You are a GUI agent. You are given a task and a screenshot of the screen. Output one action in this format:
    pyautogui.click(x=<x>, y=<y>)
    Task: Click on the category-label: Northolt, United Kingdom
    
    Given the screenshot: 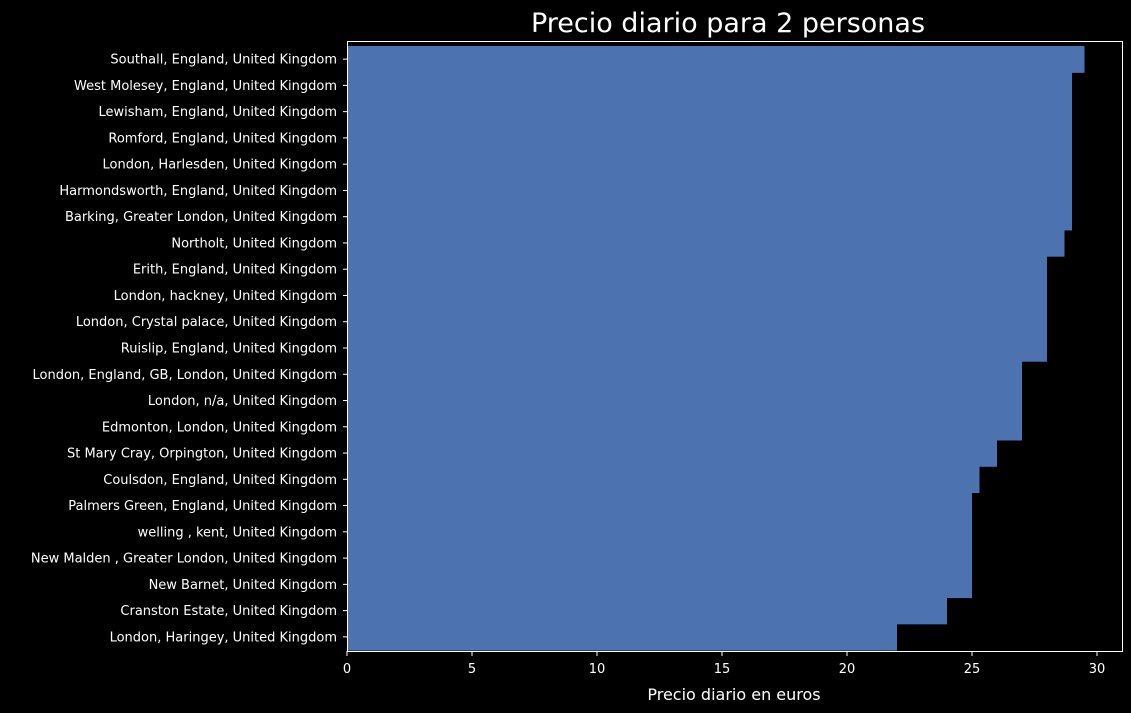 What is the action you would take?
    pyautogui.click(x=254, y=243)
    